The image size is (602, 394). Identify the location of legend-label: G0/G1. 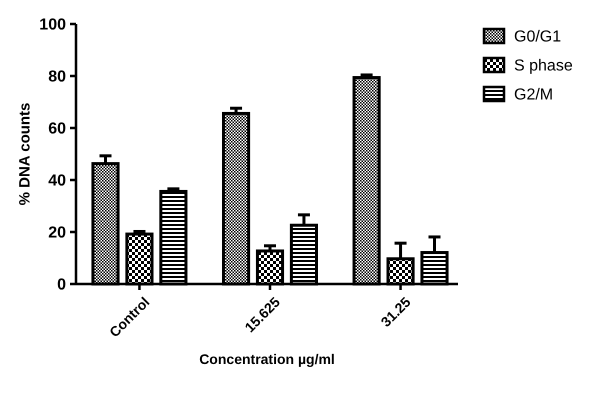
(538, 37).